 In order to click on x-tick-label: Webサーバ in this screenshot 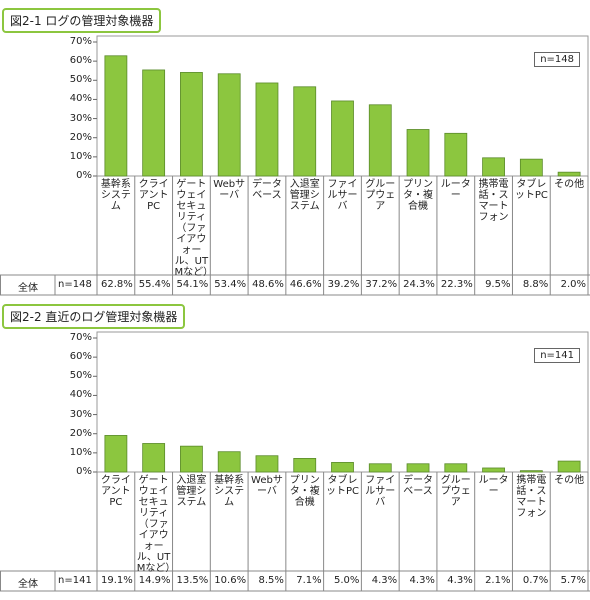, I will do `click(229, 190)`.